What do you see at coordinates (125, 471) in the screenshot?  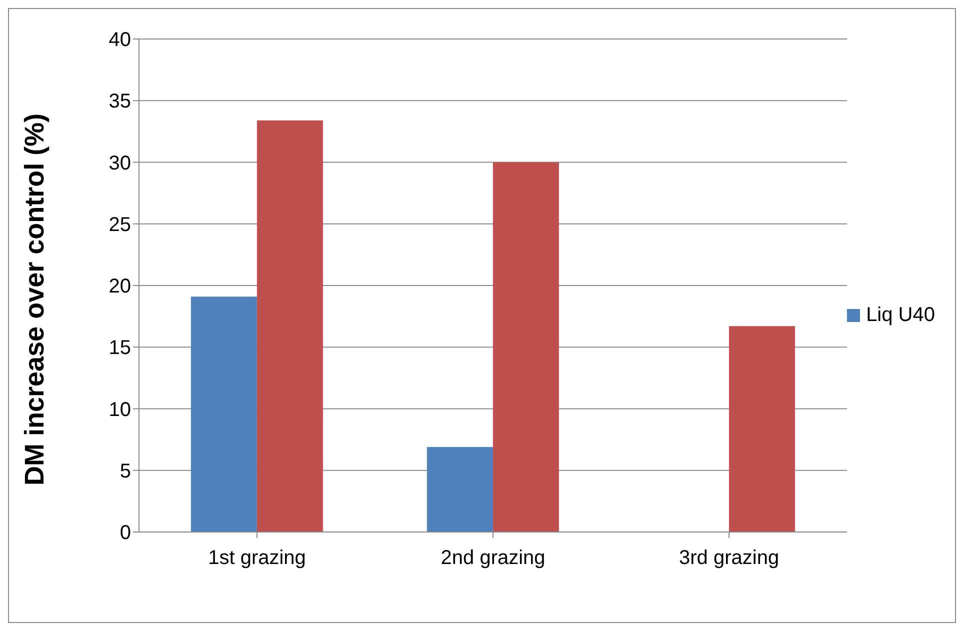 I see `y-tick-label: 5` at bounding box center [125, 471].